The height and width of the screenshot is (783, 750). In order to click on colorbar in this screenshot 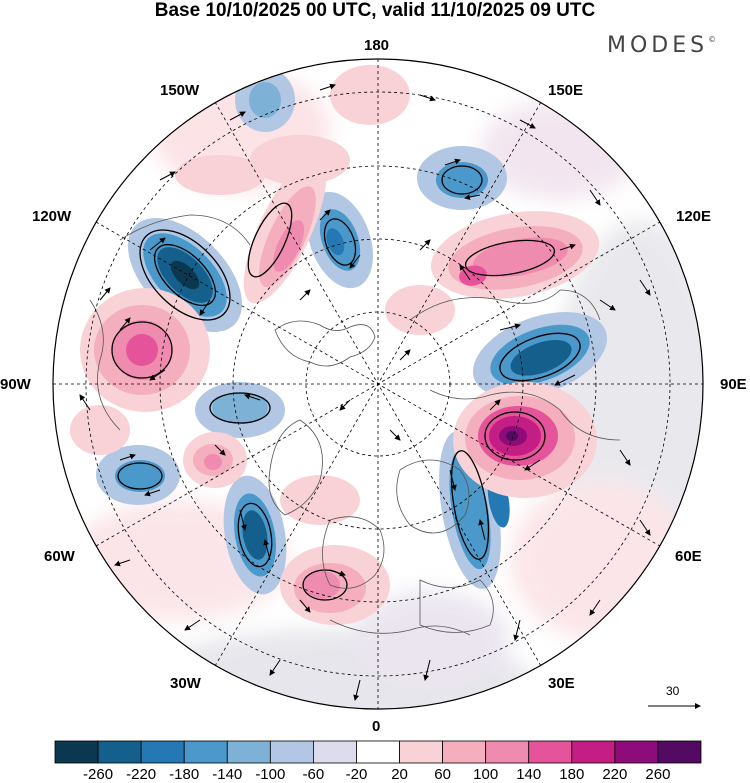, I will do `click(378, 752)`.